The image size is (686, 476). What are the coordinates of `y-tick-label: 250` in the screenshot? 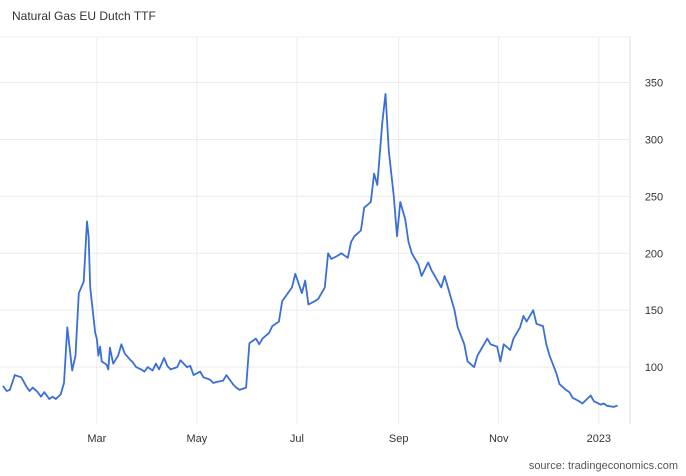 It's located at (654, 197).